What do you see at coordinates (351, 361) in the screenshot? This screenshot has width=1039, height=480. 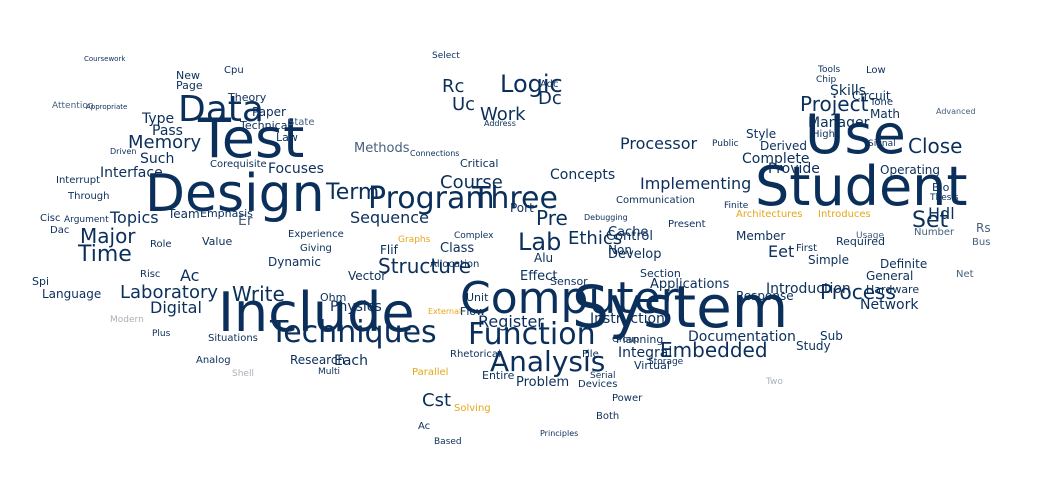 I see `word-each: Each` at bounding box center [351, 361].